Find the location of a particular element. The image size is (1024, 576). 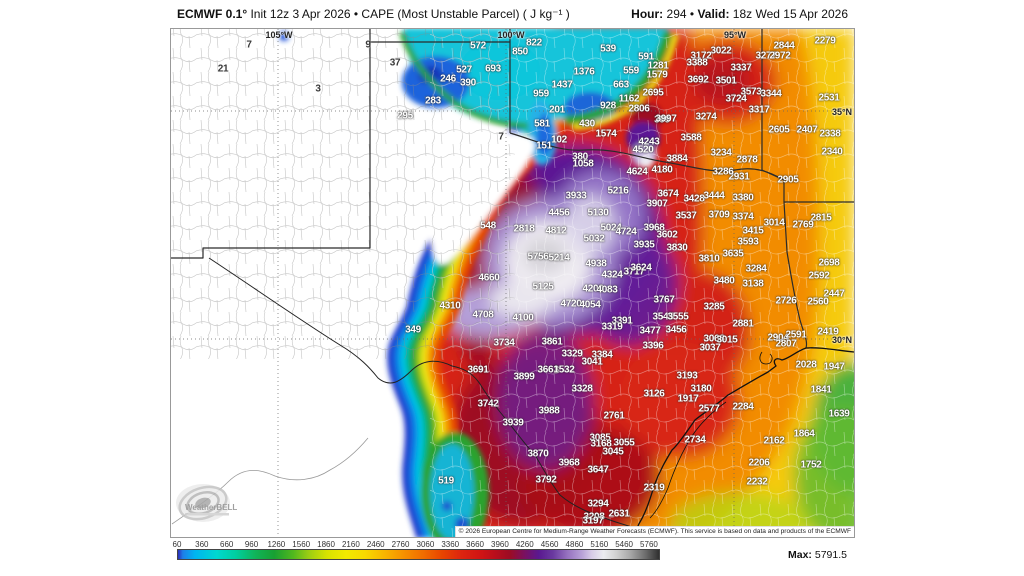

cape-value-label: 3126 is located at coordinates (654, 394).